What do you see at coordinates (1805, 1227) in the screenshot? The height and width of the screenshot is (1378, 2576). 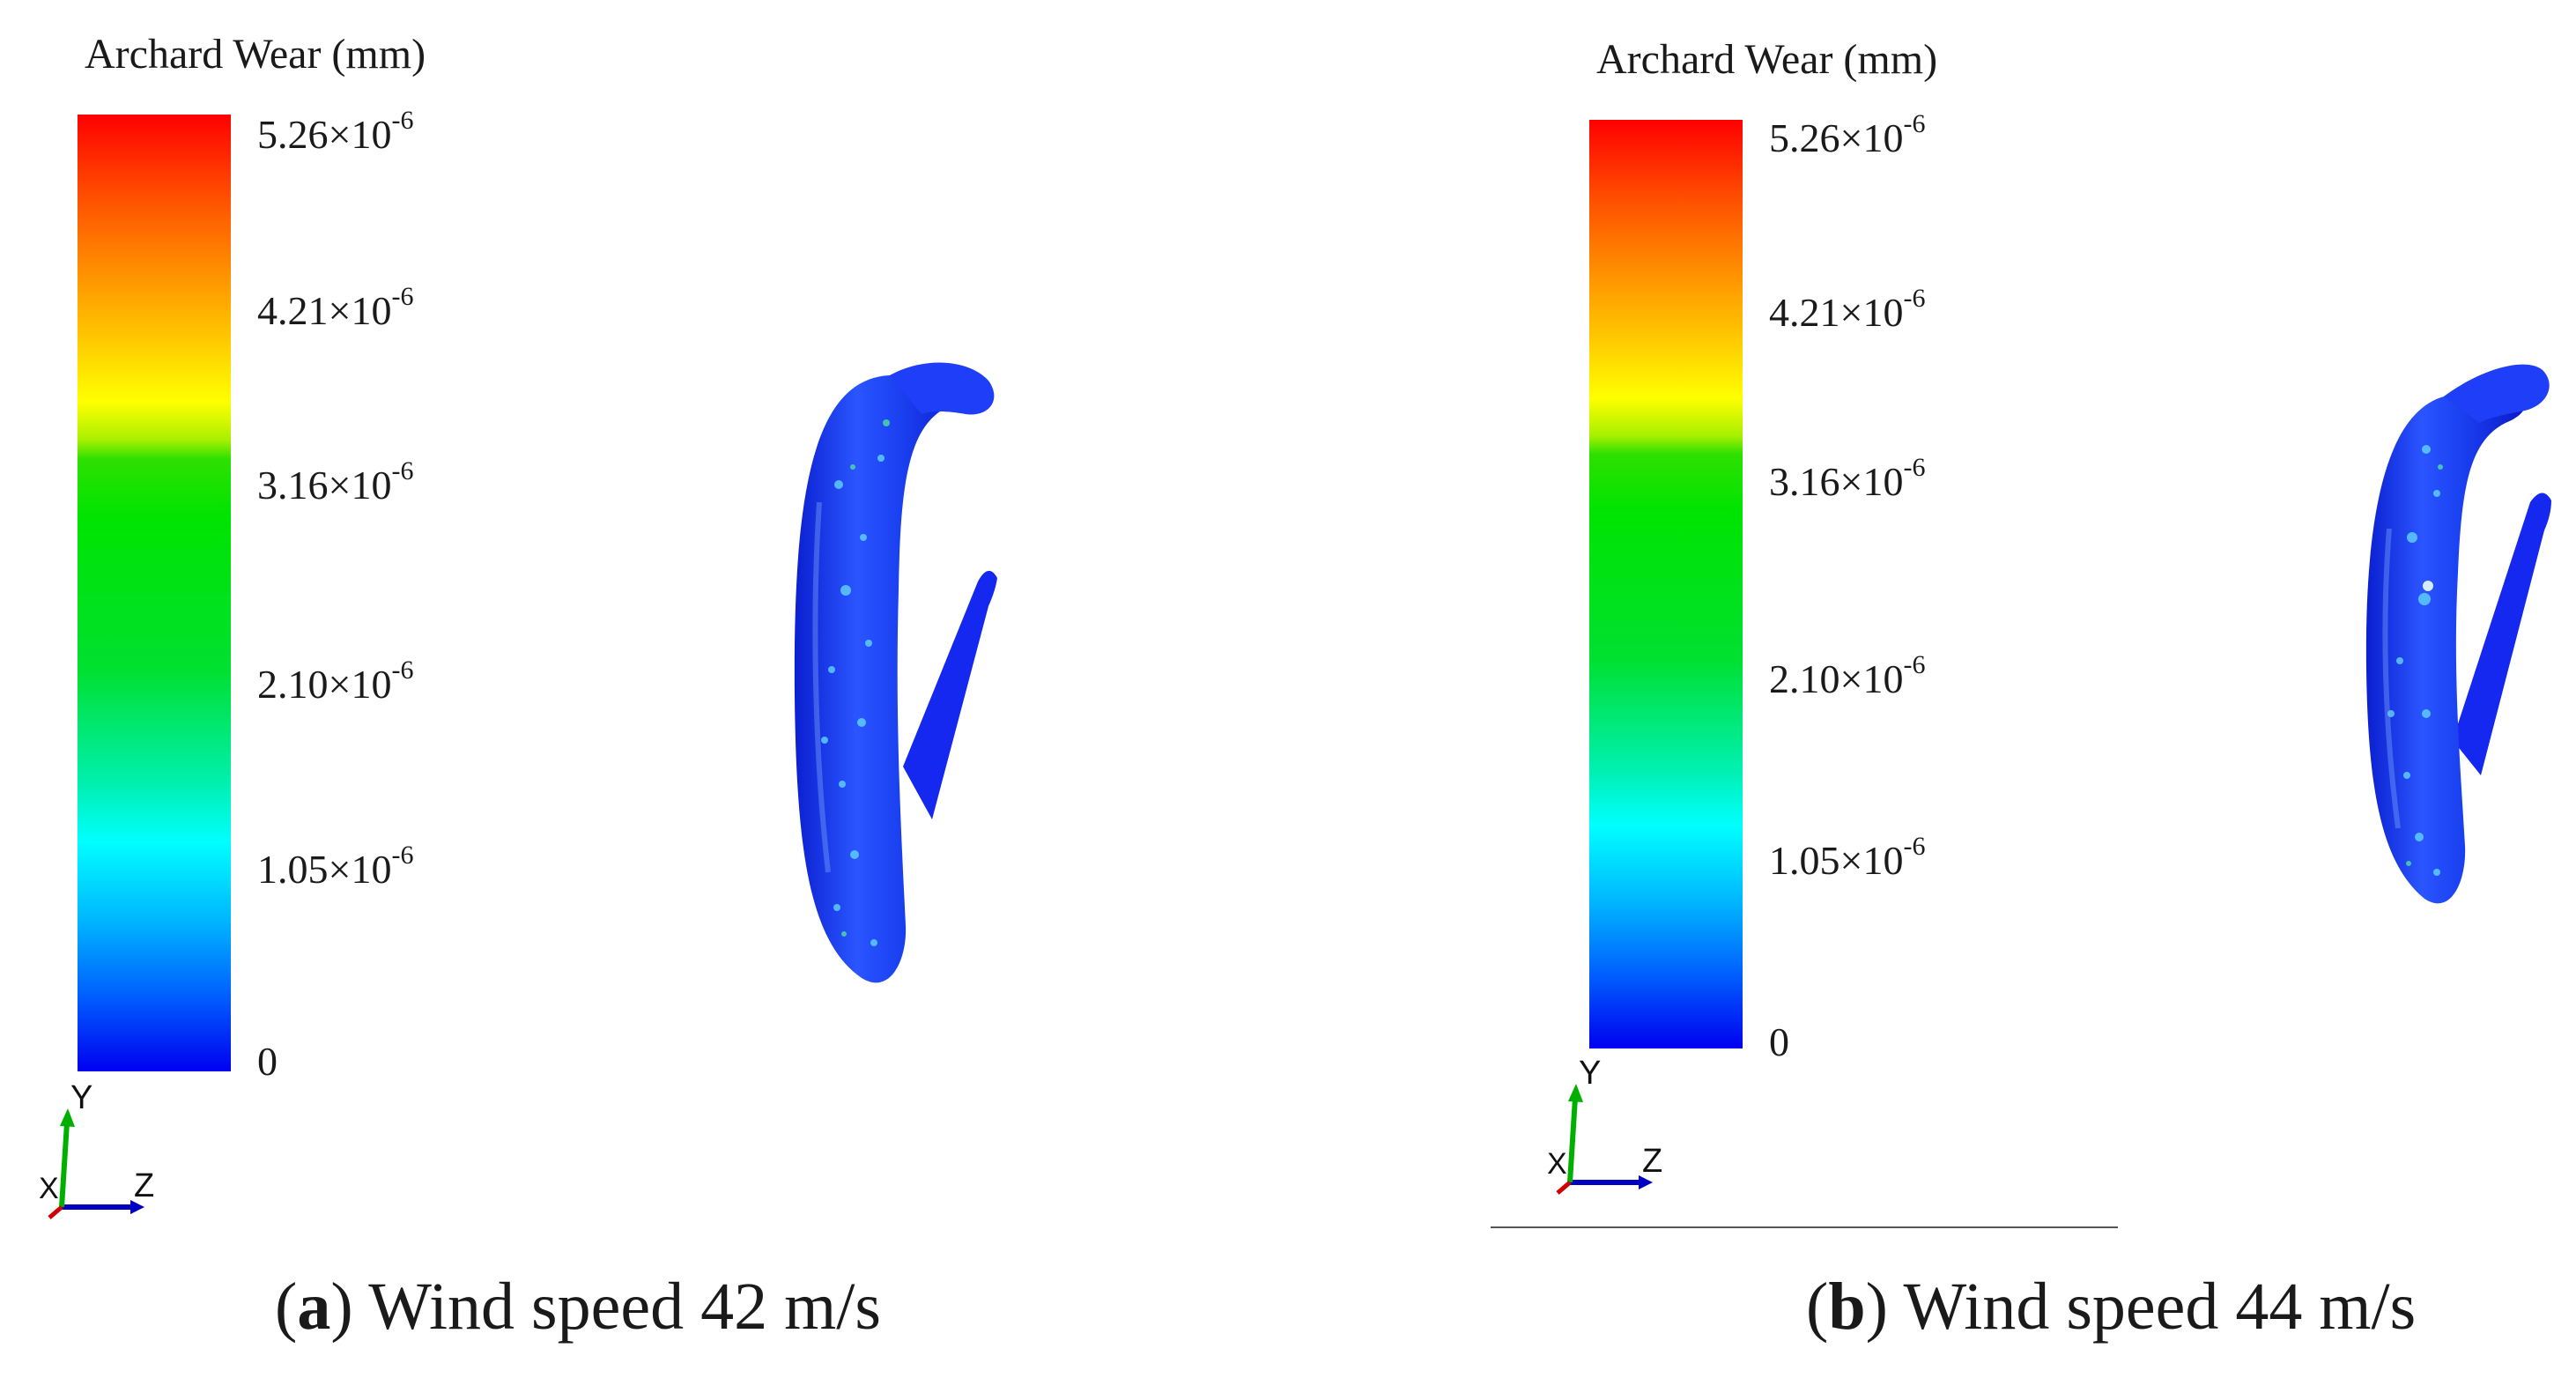 I see `divider-line` at bounding box center [1805, 1227].